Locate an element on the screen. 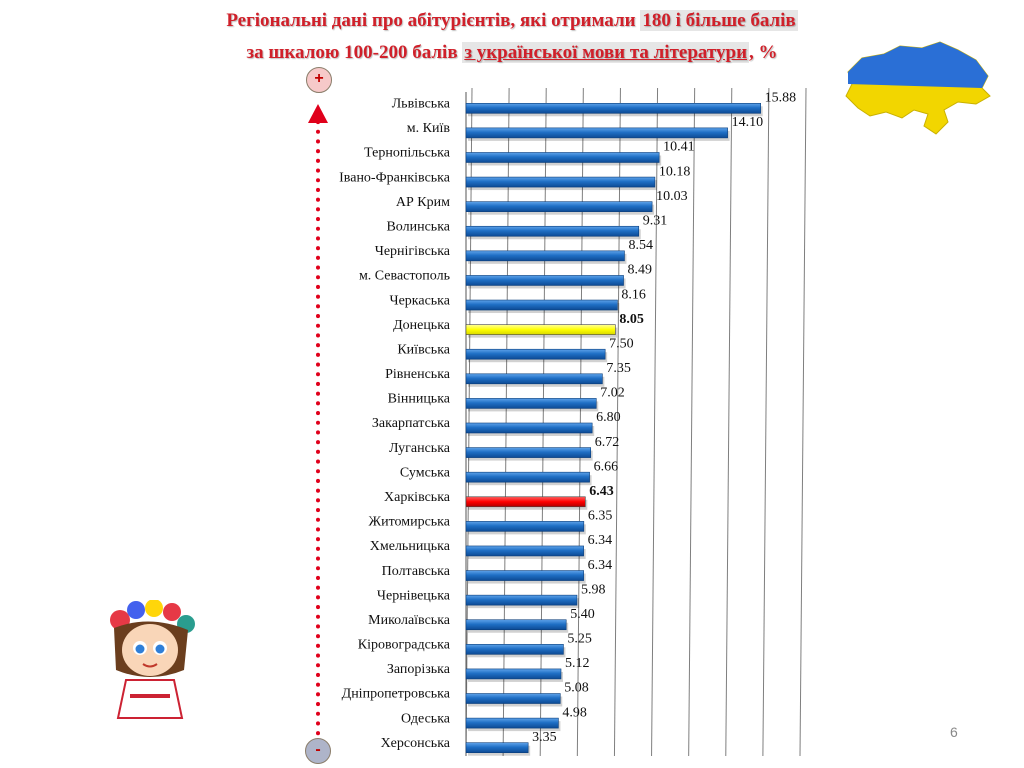 Image resolution: width=1024 pixels, height=768 pixels. value-label: 8.54 is located at coordinates (640, 245).